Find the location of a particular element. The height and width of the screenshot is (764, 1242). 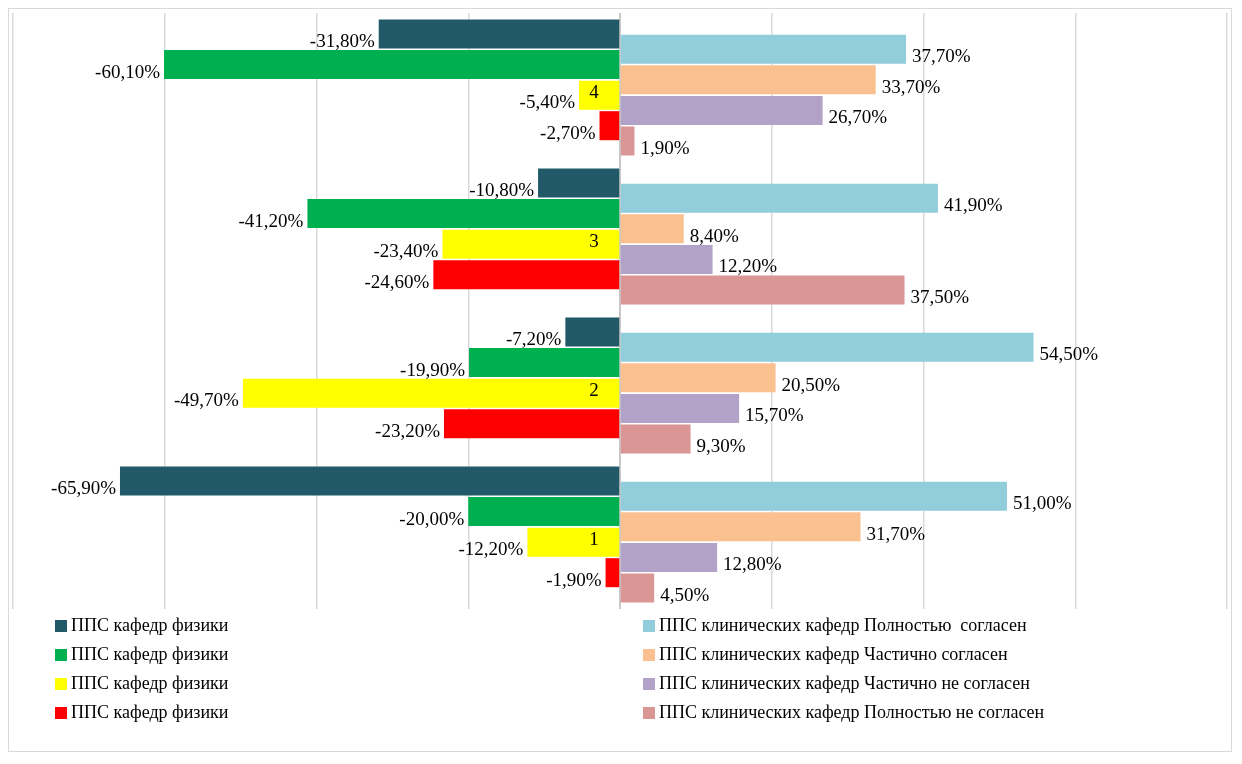

data-label: 33,70% is located at coordinates (911, 86).